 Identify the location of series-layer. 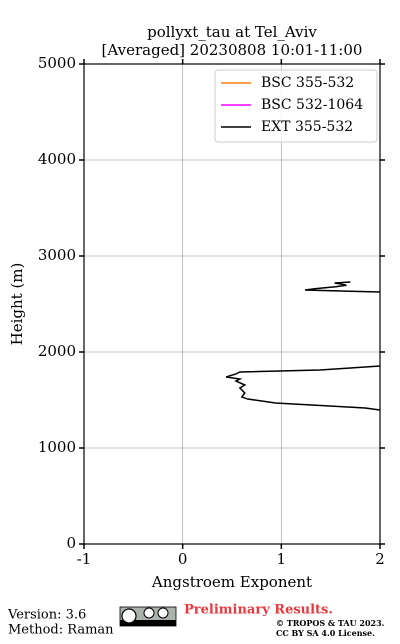
(302, 346).